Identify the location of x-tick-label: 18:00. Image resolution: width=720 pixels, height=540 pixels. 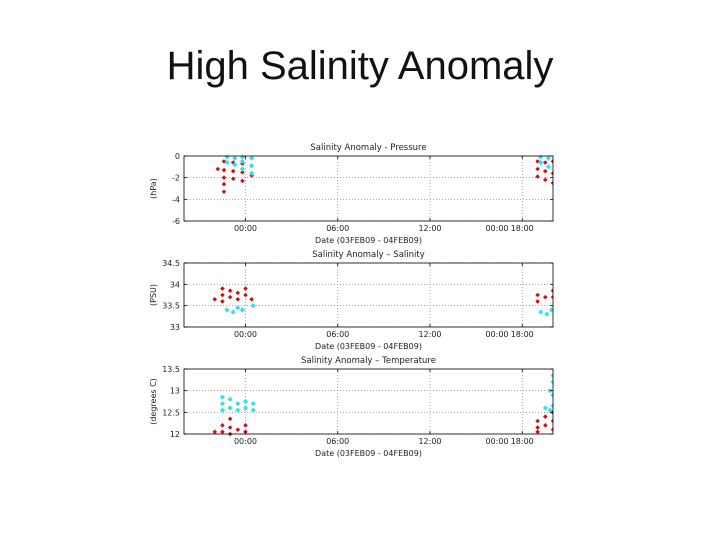
(522, 228).